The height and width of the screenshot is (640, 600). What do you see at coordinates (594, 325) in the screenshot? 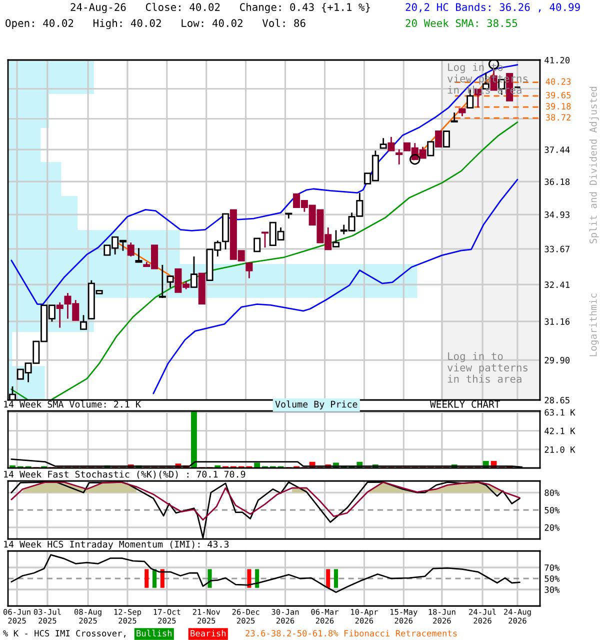
I see `text: Logarithmic` at bounding box center [594, 325].